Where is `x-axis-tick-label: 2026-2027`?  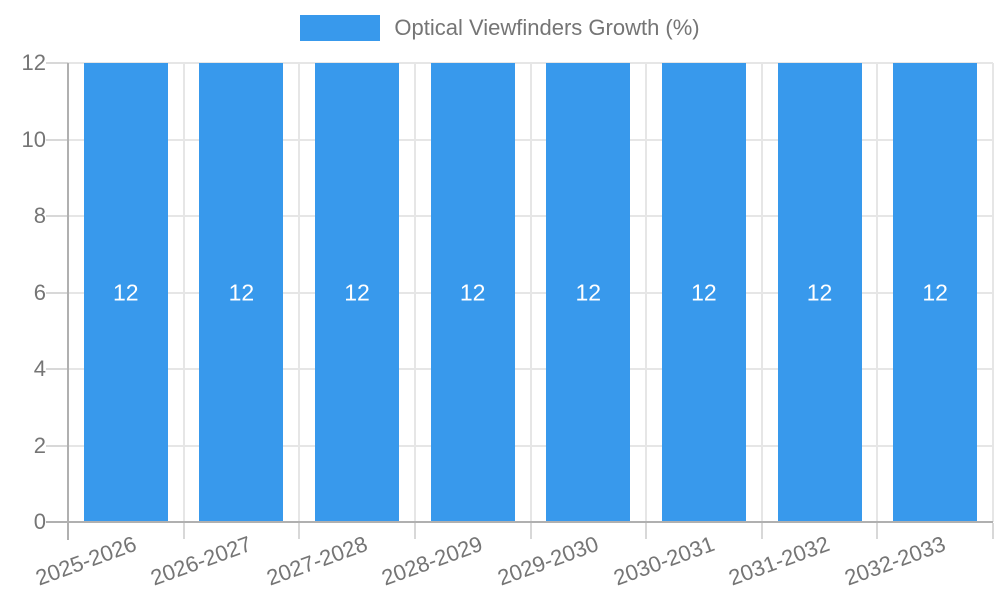 x-axis-tick-label: 2026-2027 is located at coordinates (201, 561).